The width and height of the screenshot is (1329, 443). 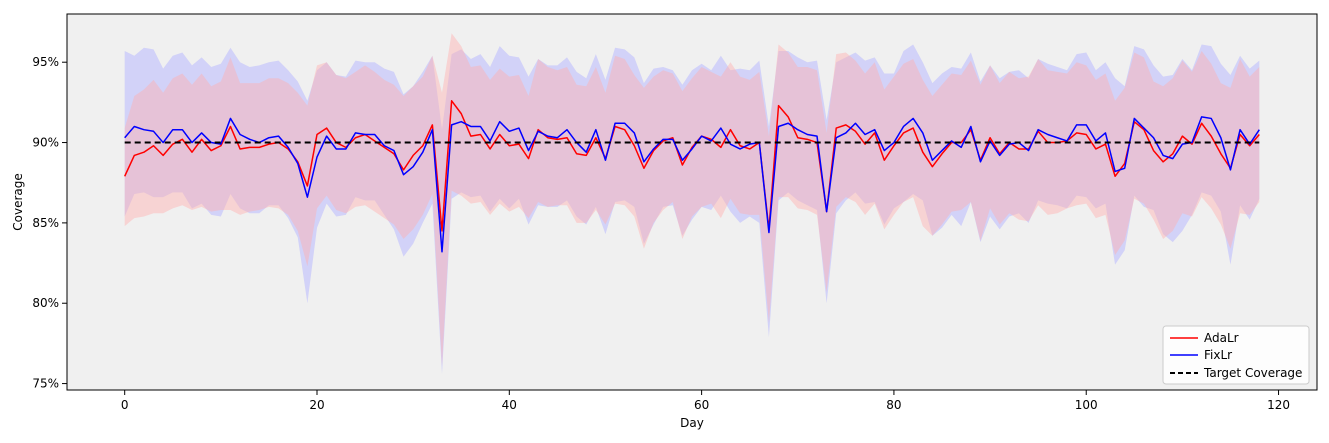 What do you see at coordinates (1252, 373) in the screenshot?
I see `legend-label-target: Target Coverage` at bounding box center [1252, 373].